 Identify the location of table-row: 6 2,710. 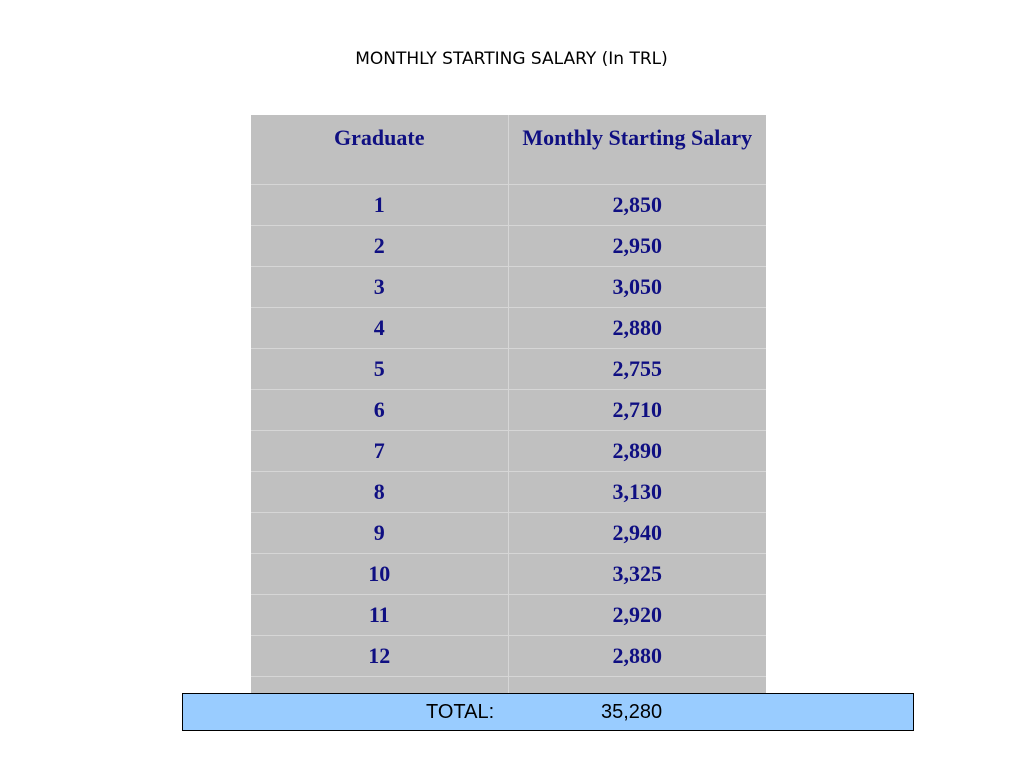
(508, 410).